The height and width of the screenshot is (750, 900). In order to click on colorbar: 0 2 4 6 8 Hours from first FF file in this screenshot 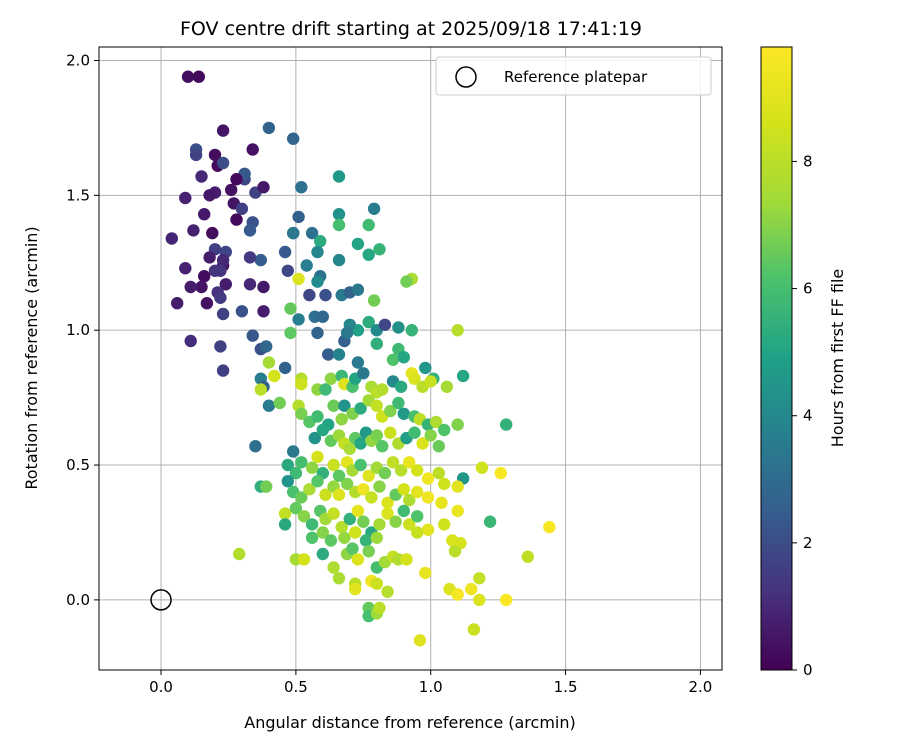, I will do `click(803, 362)`.